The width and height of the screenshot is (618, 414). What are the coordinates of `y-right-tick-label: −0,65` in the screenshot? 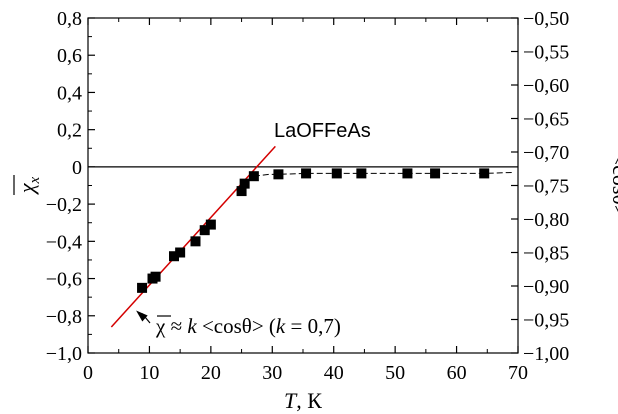 It's located at (546, 120).